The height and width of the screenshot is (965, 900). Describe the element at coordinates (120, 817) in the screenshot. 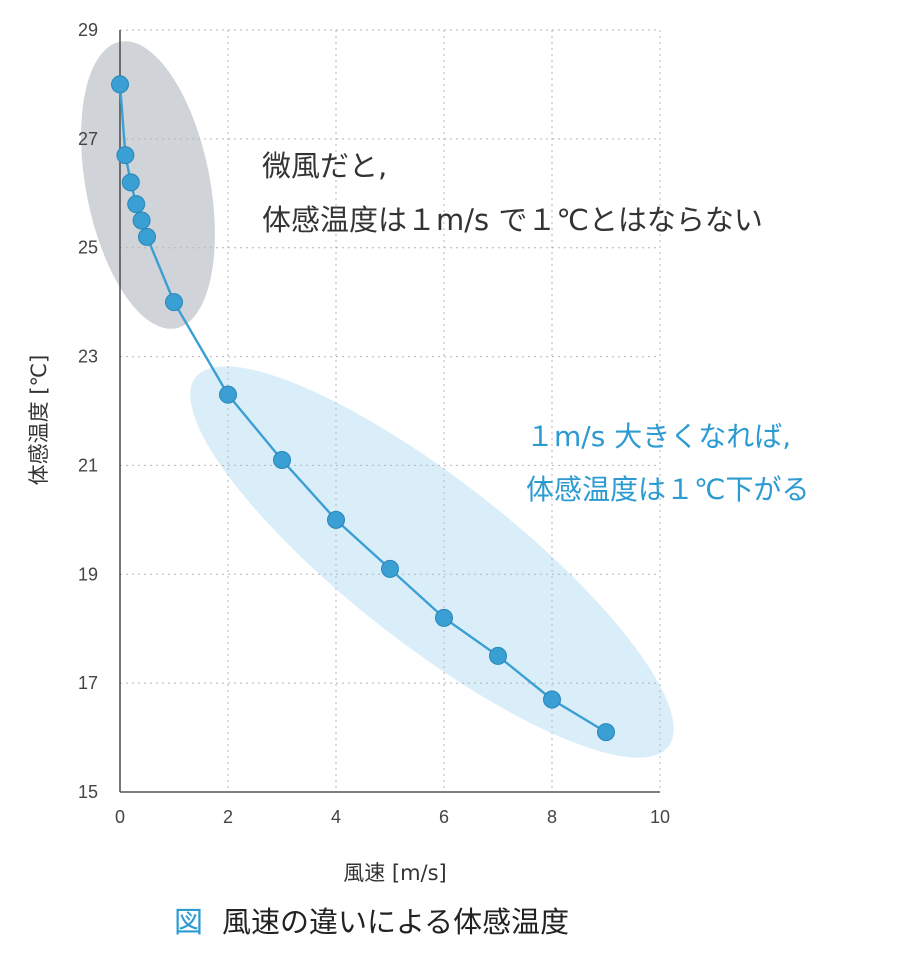

I see `x-tick-label: 0` at that location.